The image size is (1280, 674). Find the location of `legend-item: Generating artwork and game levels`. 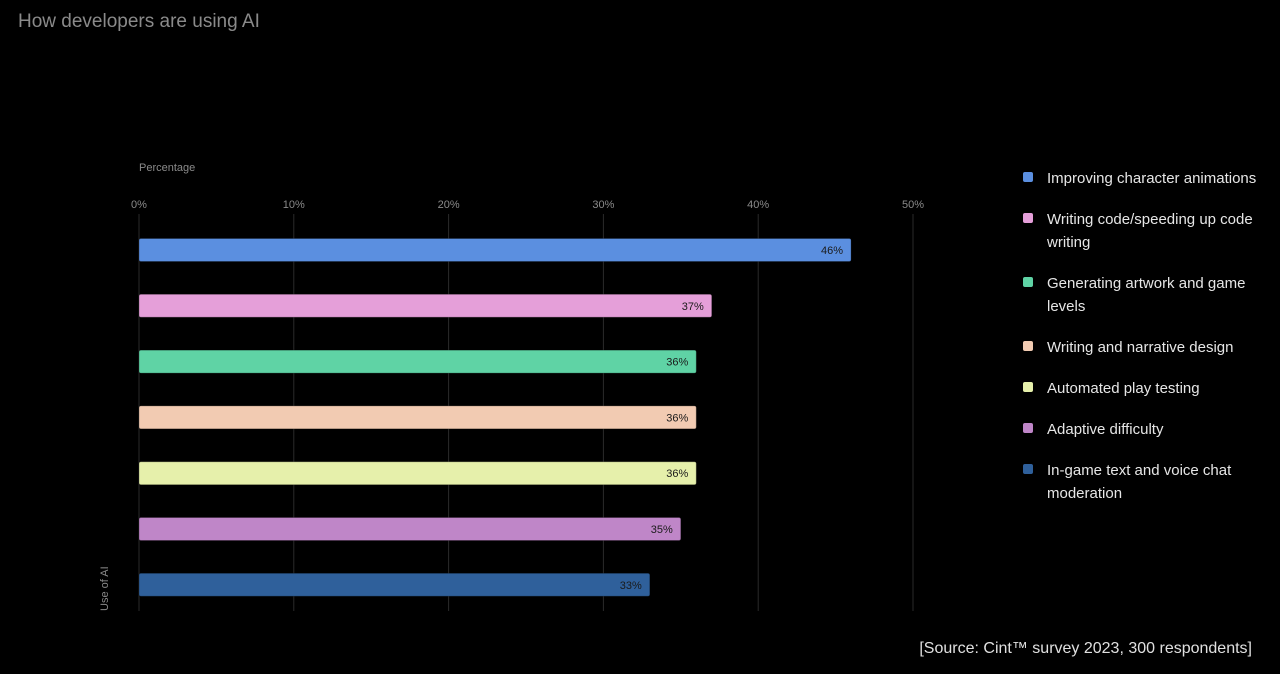

legend-item: Generating artwork and game levels is located at coordinates (1143, 295).